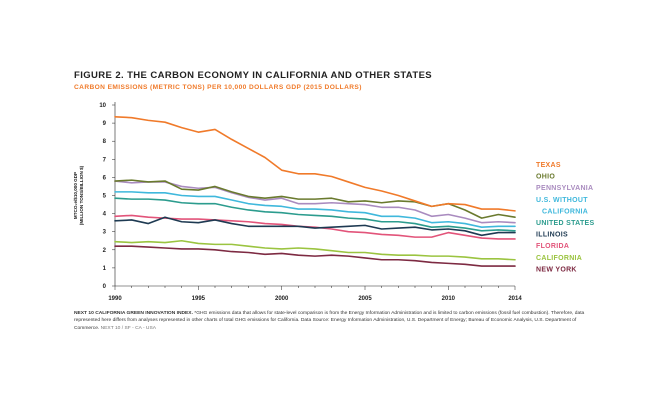 The height and width of the screenshot is (415, 667). I want to click on y-axis-label-line1: MTCO₂e/$10,000 GDP, so click(75, 195).